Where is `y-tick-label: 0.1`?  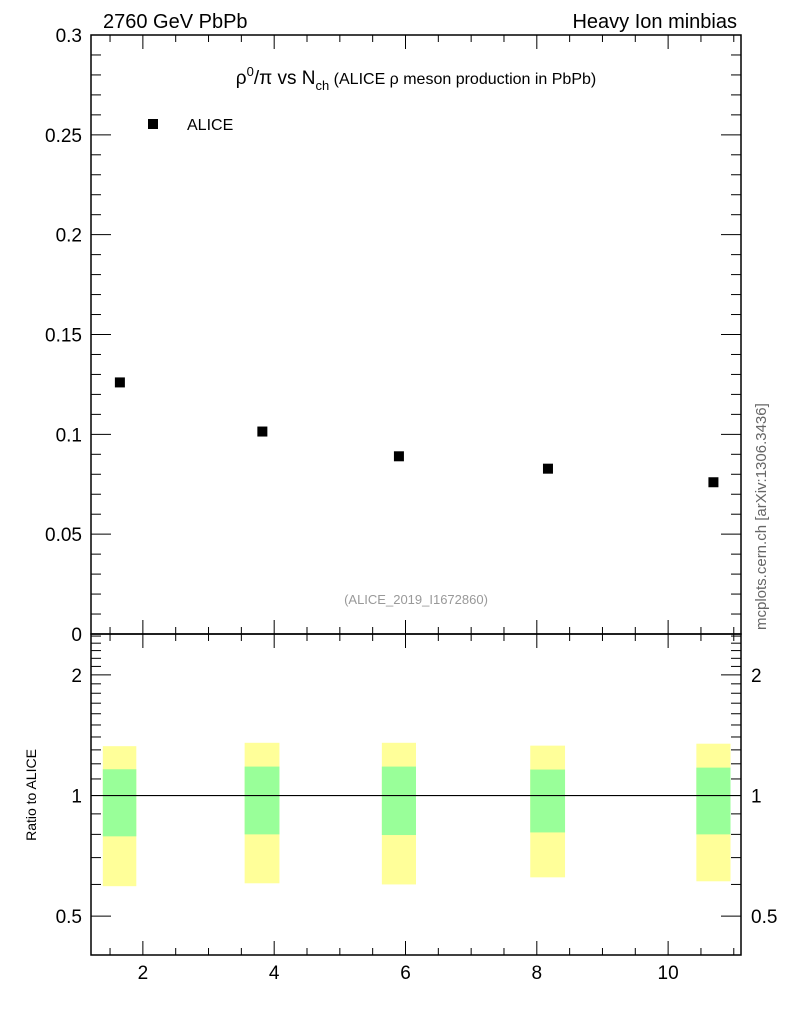
y-tick-label: 0.1 is located at coordinates (69, 435).